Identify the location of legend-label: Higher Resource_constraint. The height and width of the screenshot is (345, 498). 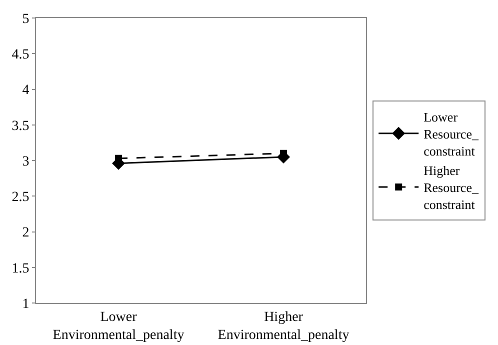
(451, 187).